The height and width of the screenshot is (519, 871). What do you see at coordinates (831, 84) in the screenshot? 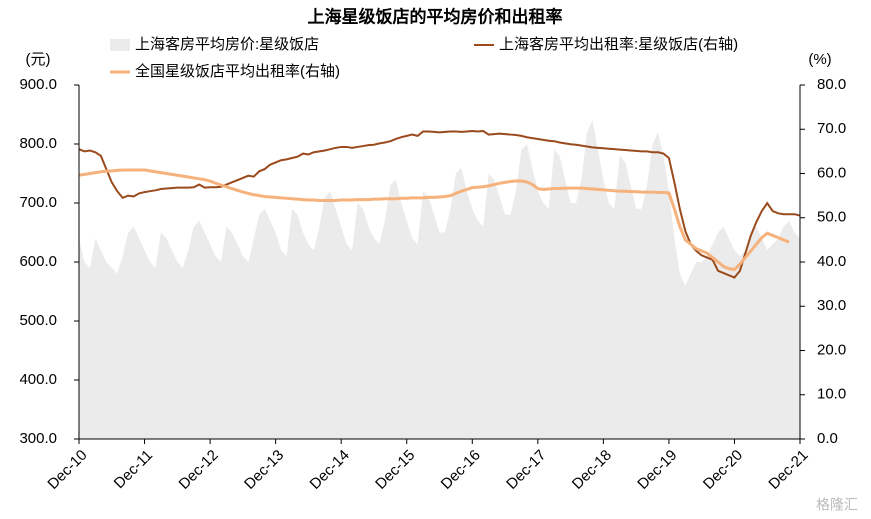
I see `y2-tick-label: 80.0` at bounding box center [831, 84].